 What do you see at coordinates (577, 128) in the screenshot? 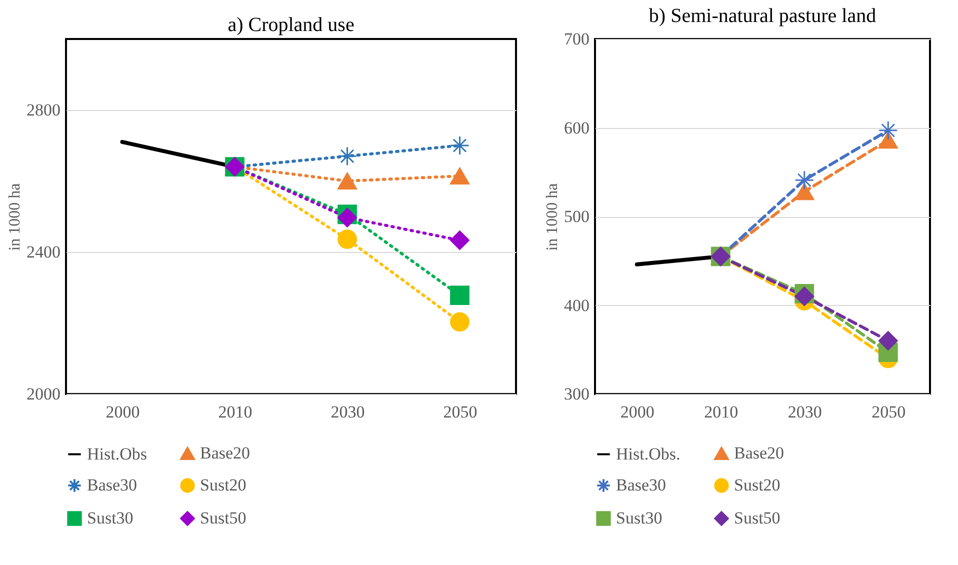
I see `y-tick-label: 600` at bounding box center [577, 128].